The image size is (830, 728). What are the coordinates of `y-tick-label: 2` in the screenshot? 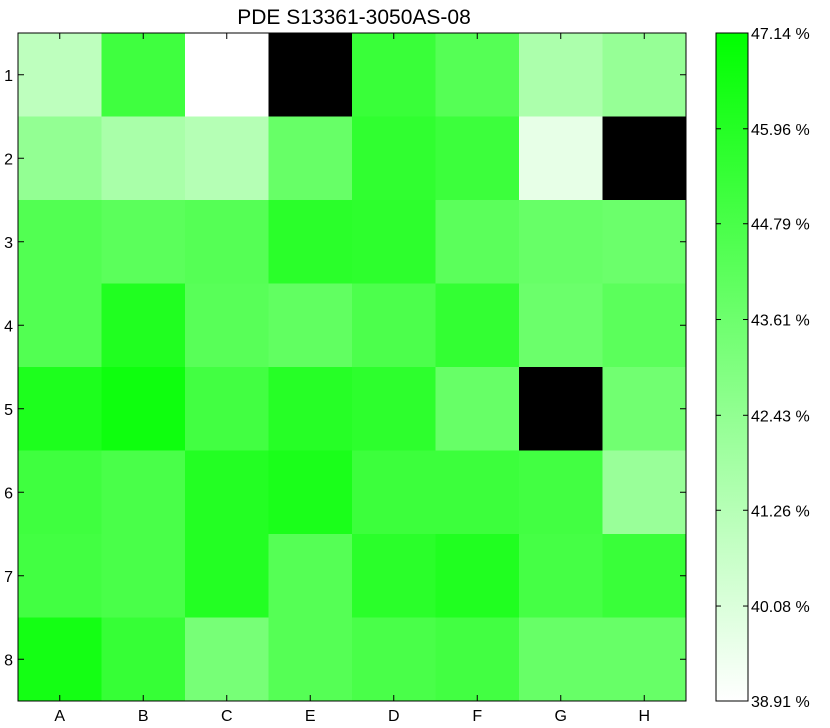 It's located at (8, 159).